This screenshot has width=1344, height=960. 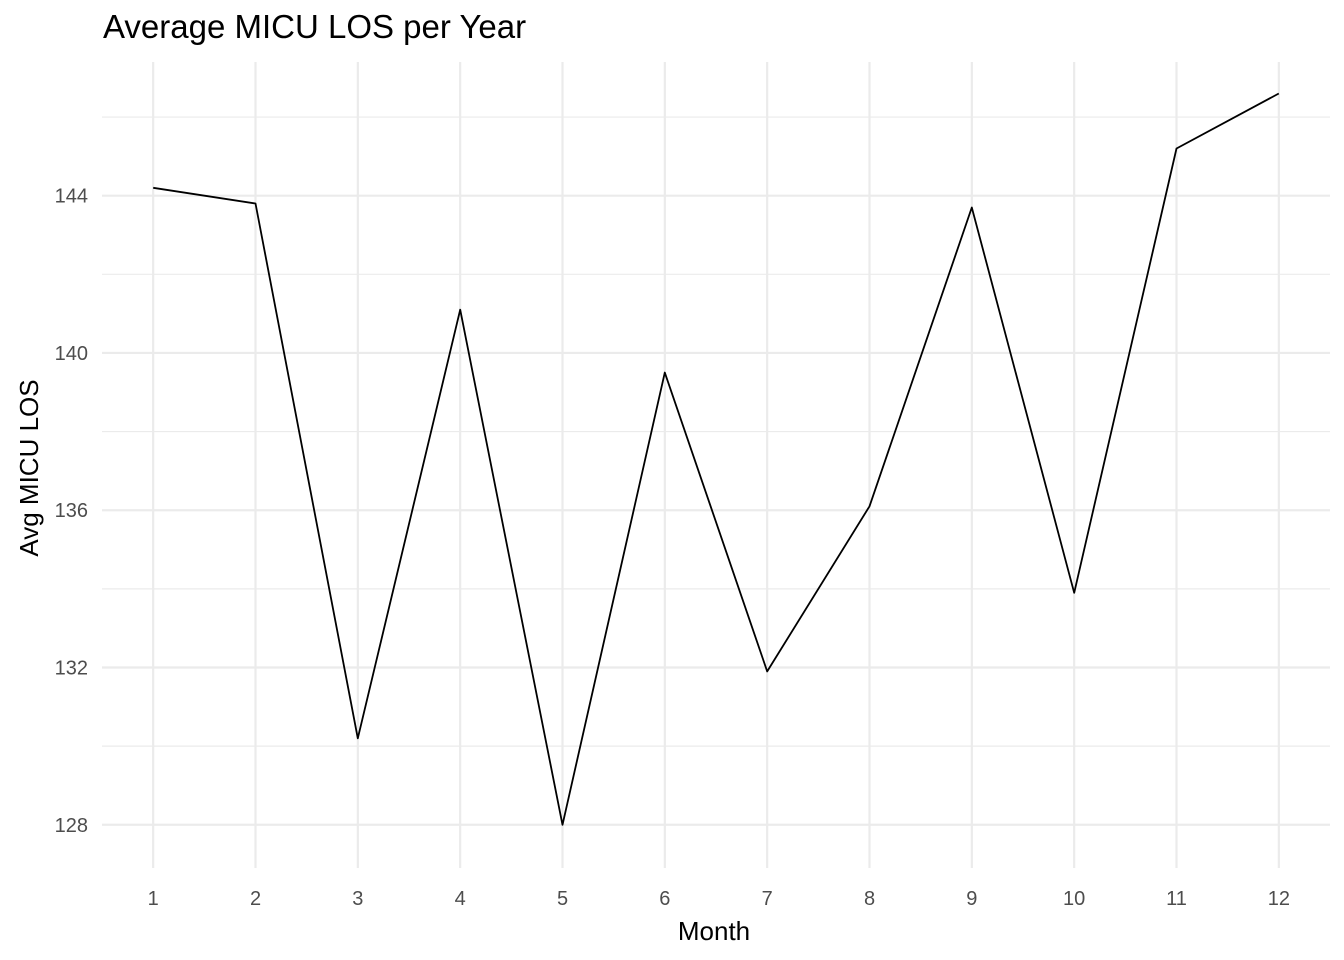 I want to click on x-tick-label: 6, so click(x=664, y=899).